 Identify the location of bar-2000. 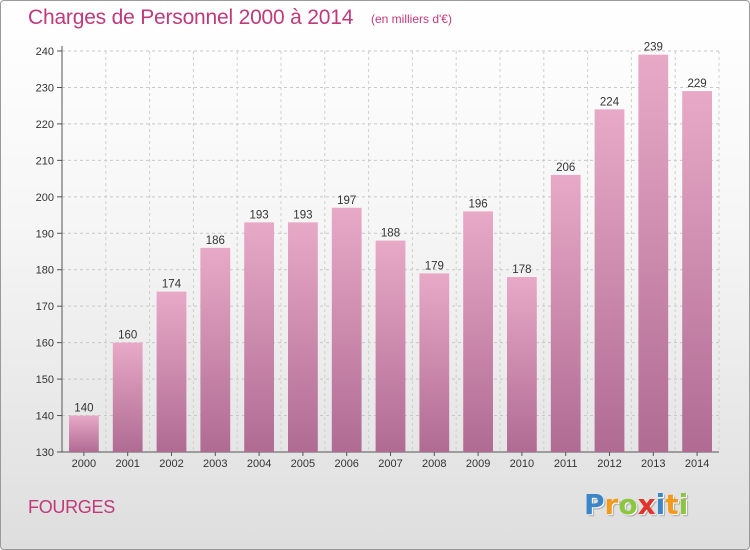
(84, 433).